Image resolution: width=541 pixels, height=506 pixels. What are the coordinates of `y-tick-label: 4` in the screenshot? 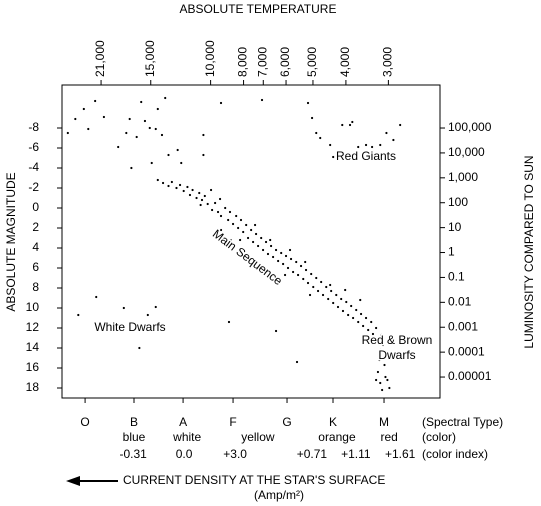 It's located at (35, 247).